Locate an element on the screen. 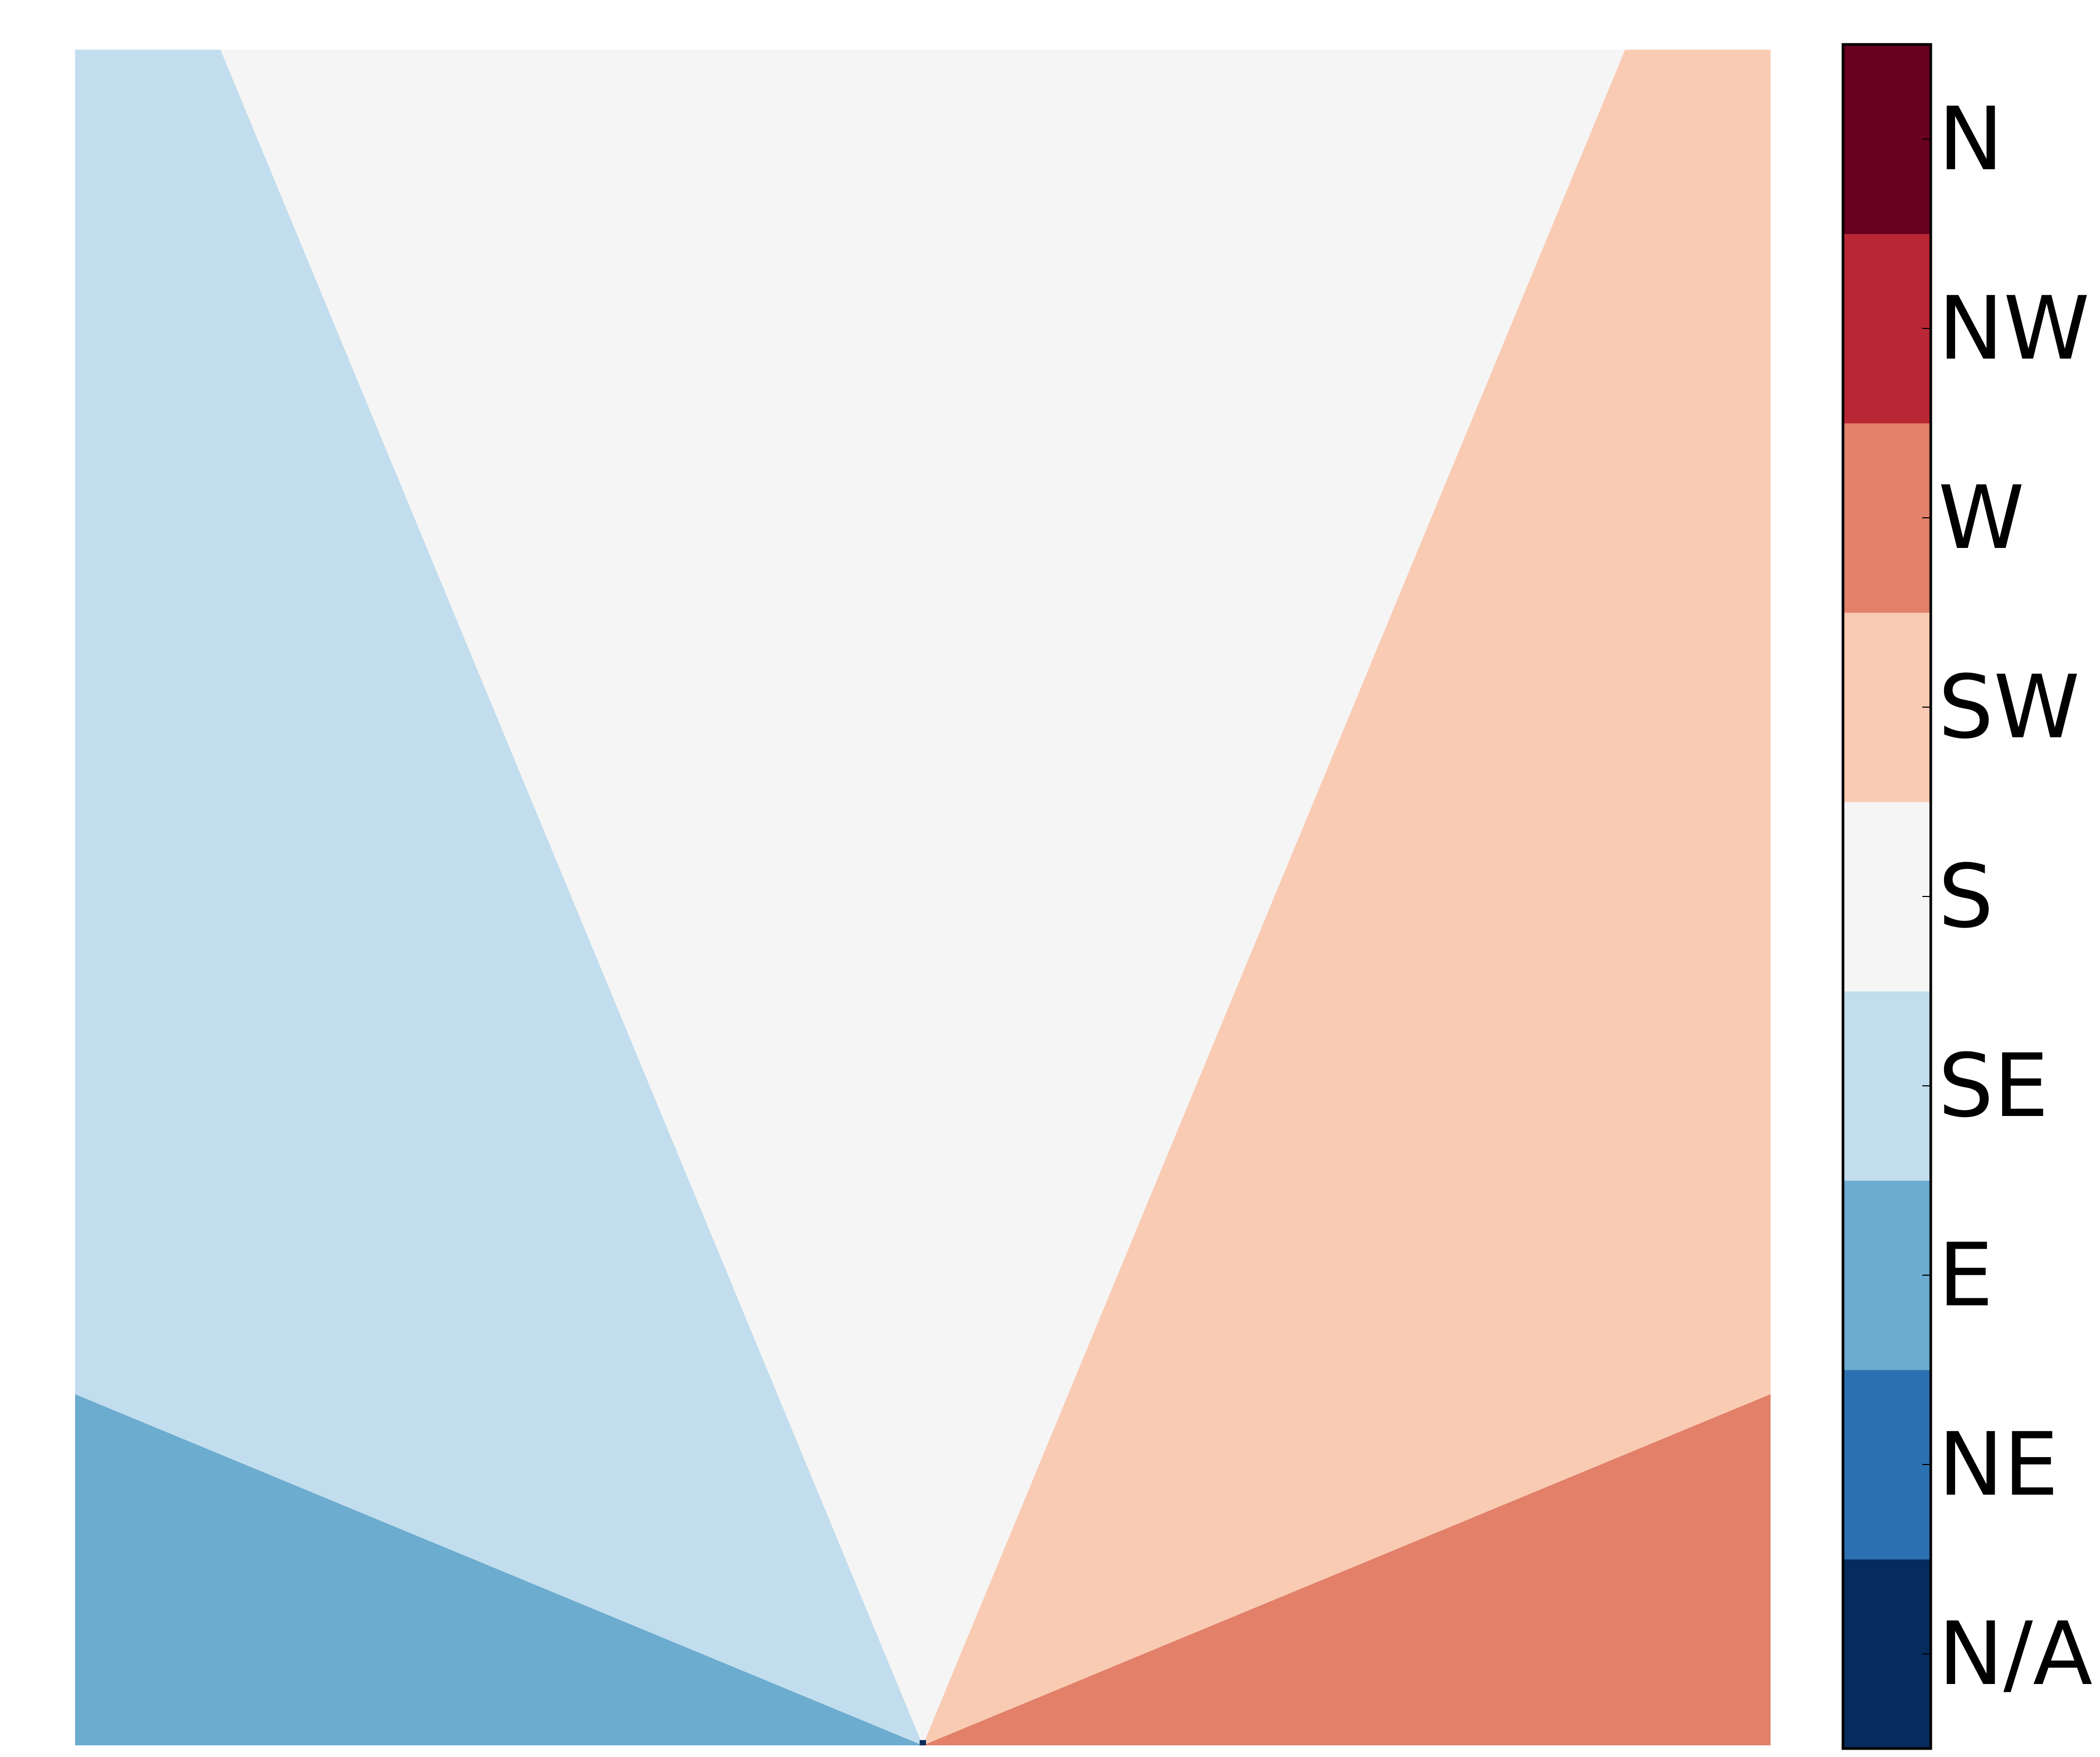 This screenshot has width=2100, height=1757. colorbar-label: S is located at coordinates (1966, 896).